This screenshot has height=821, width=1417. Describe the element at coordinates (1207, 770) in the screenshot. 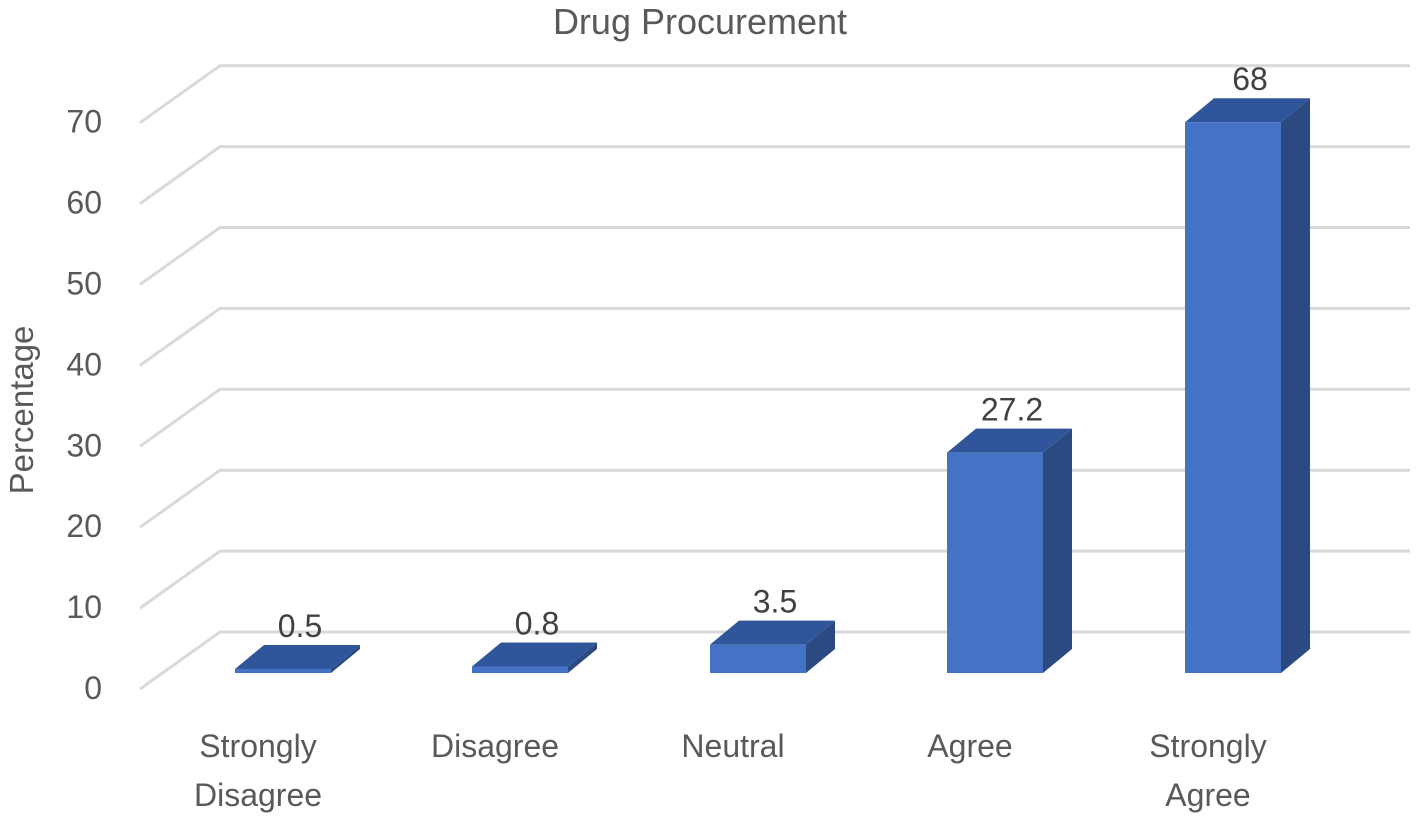

I see `category-label: Strongly Agree` at that location.